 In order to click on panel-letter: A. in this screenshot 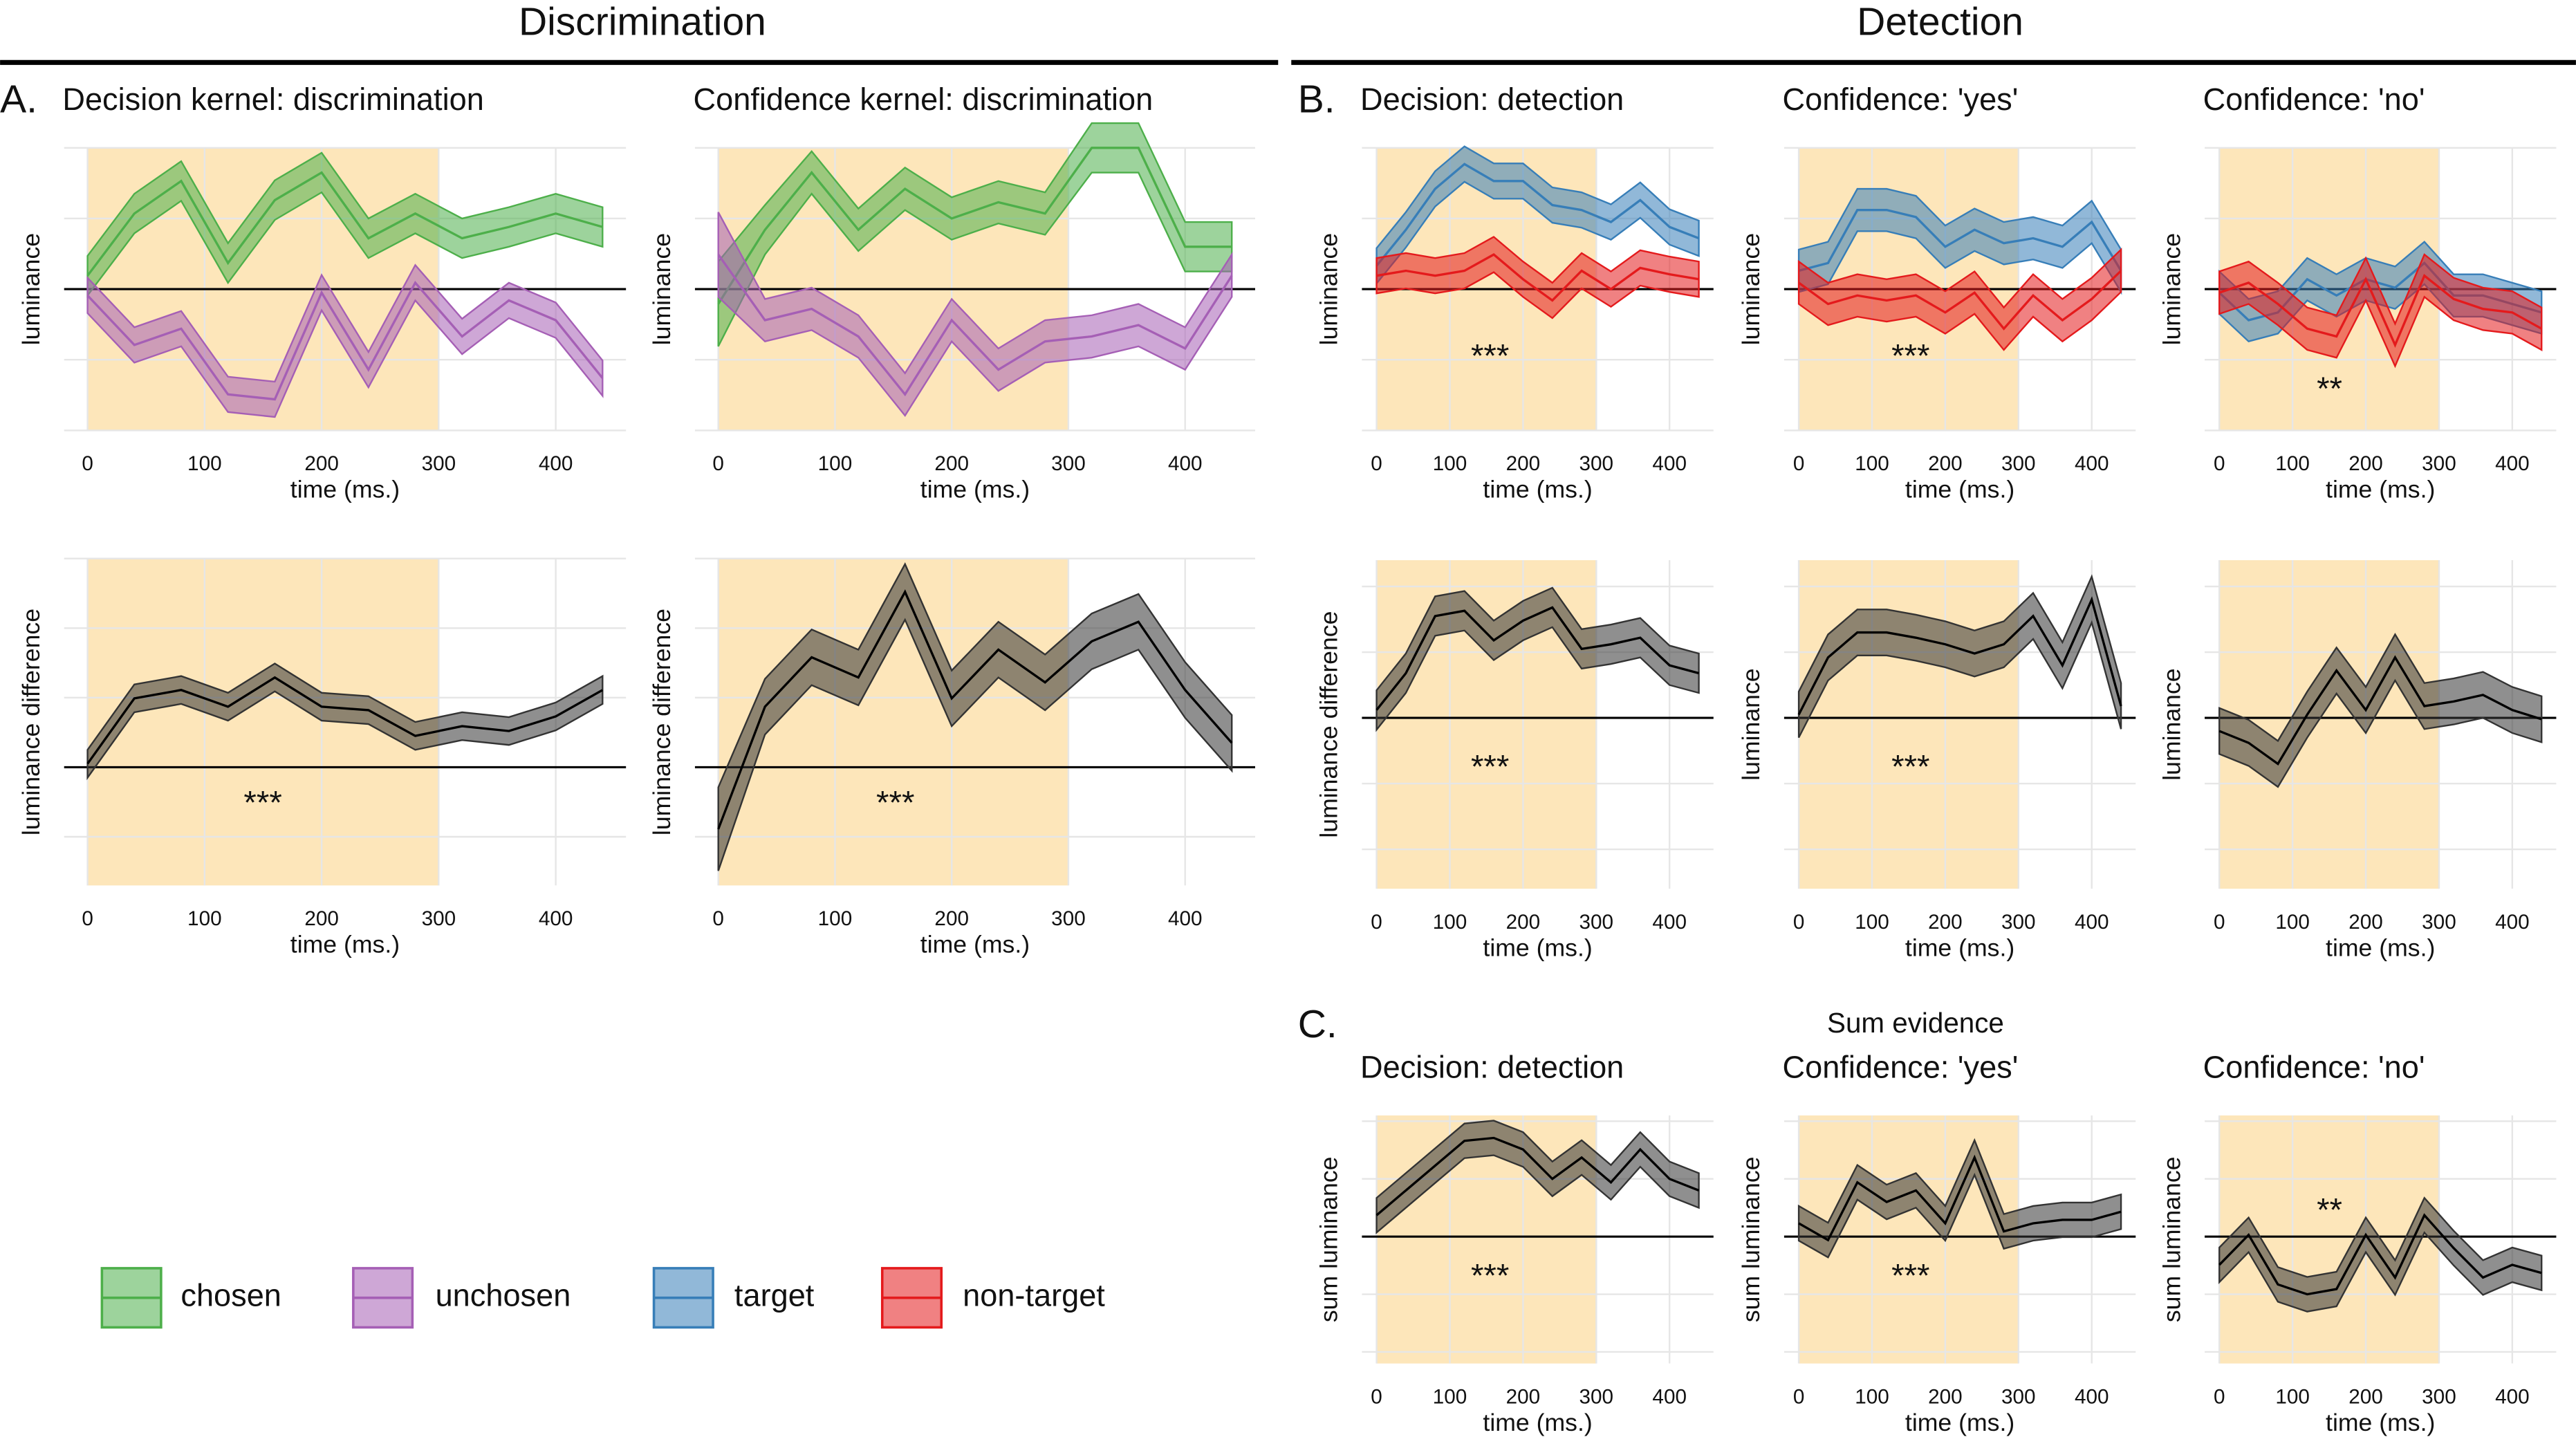, I will do `click(19, 99)`.